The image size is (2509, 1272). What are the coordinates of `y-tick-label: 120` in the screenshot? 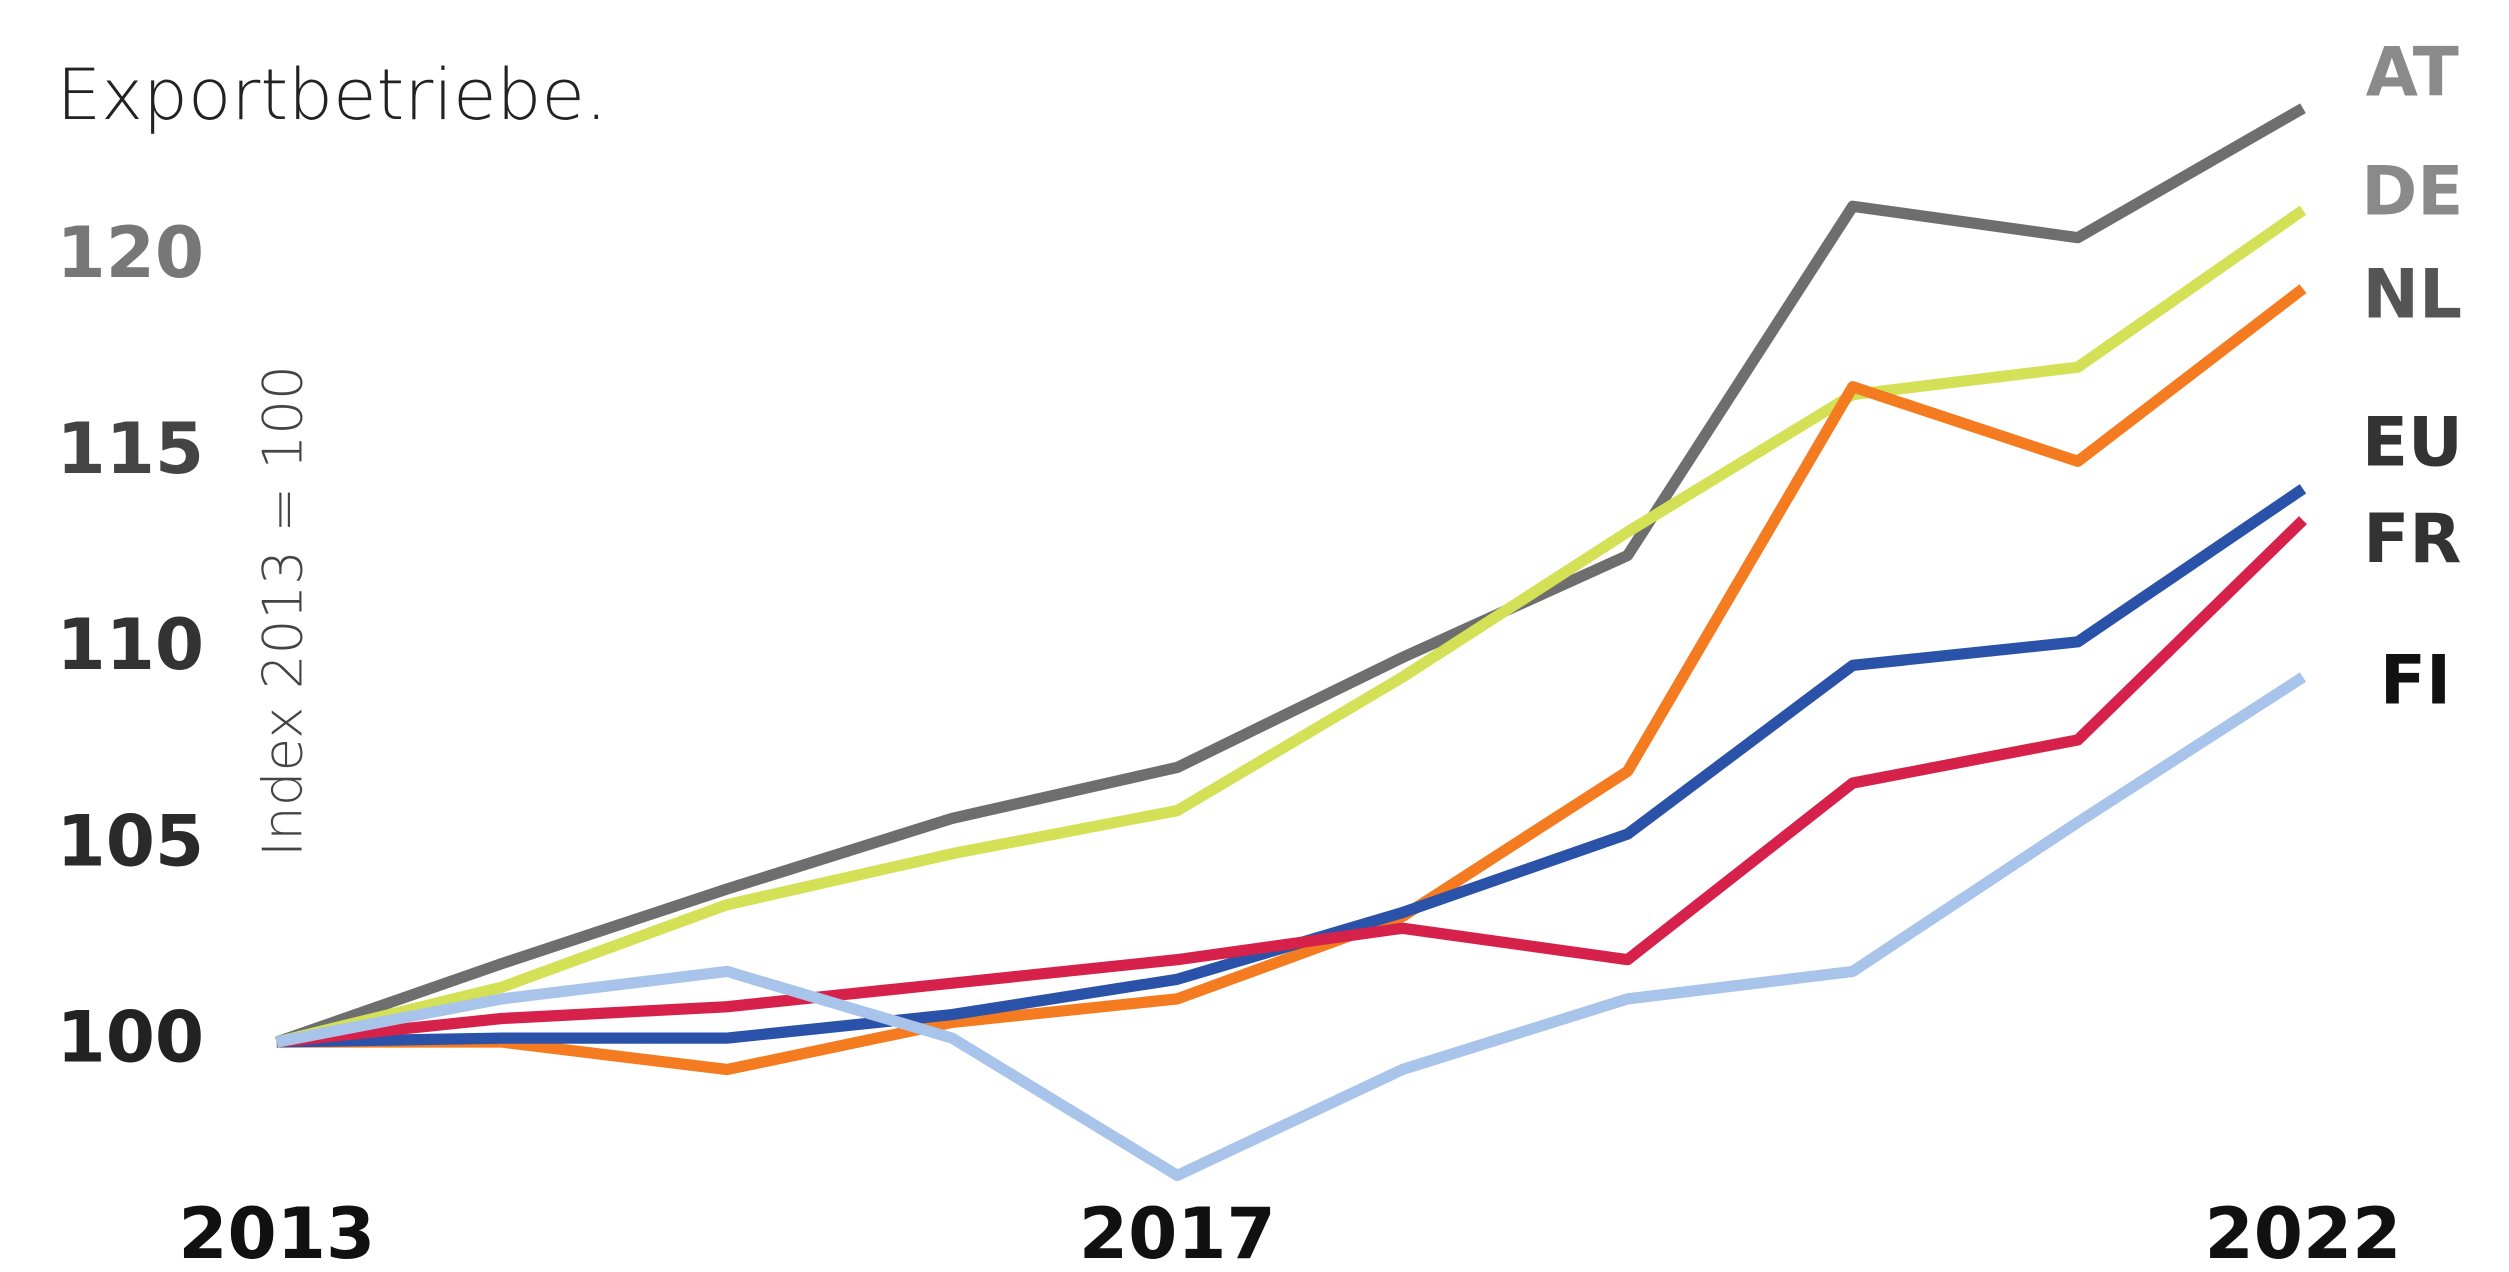 It's located at (130, 252).